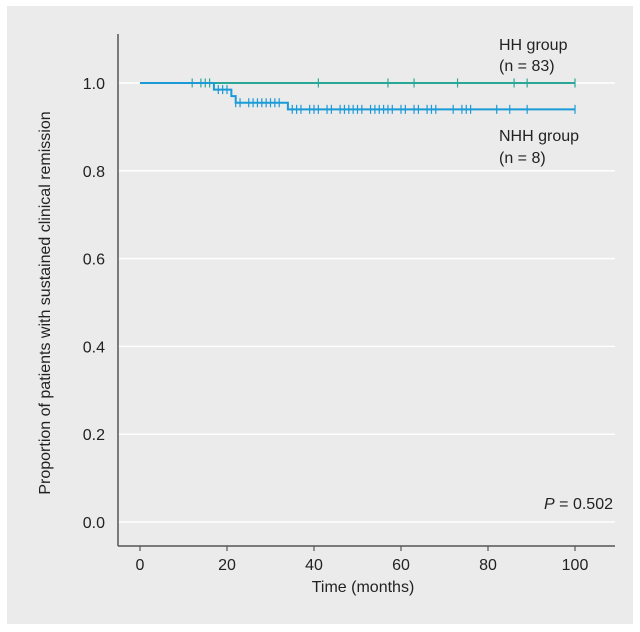 The height and width of the screenshot is (632, 640). I want to click on x-axis-label: Time (months), so click(363, 587).